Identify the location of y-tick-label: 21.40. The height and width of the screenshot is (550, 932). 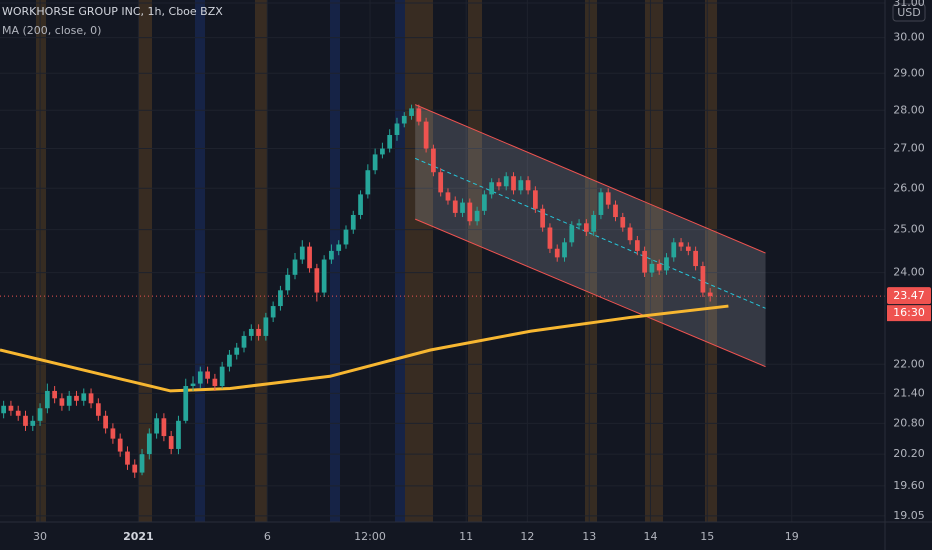
(909, 392).